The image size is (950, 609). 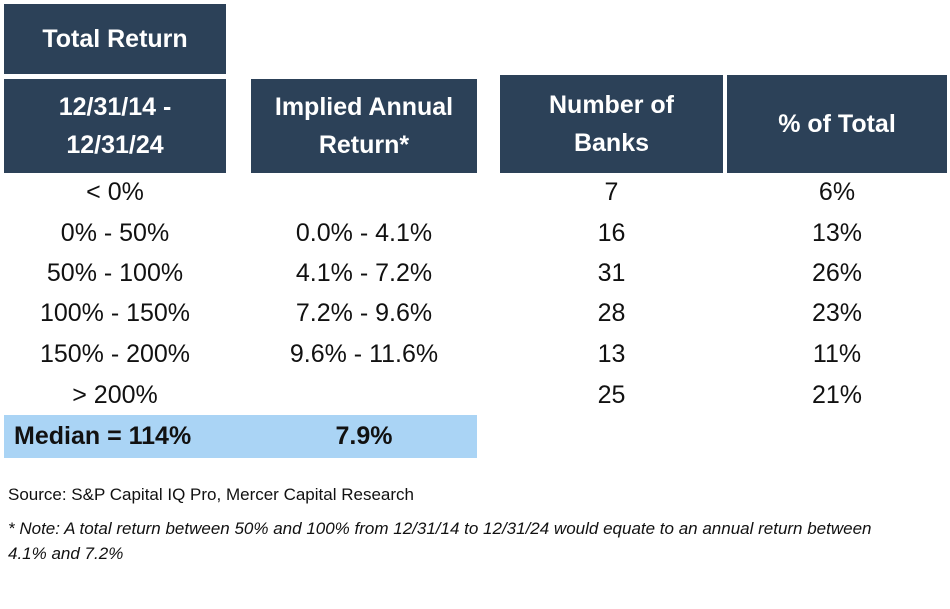 I want to click on number-of-banks-cell: 16, so click(x=611, y=233).